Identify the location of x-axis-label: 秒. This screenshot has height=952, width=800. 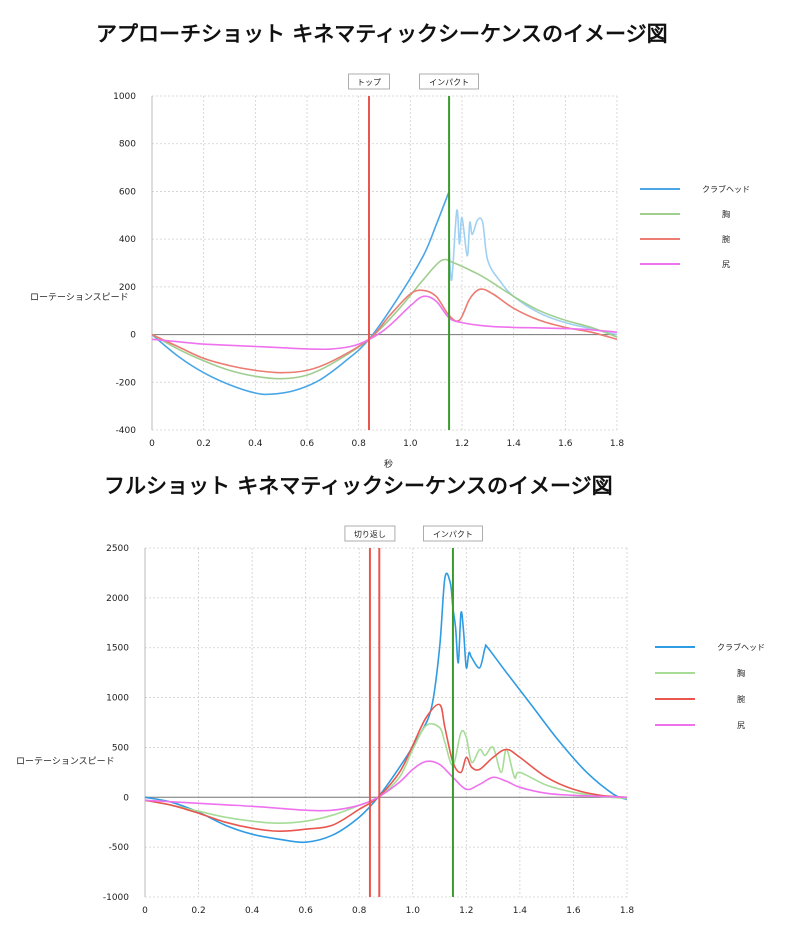
(388, 464).